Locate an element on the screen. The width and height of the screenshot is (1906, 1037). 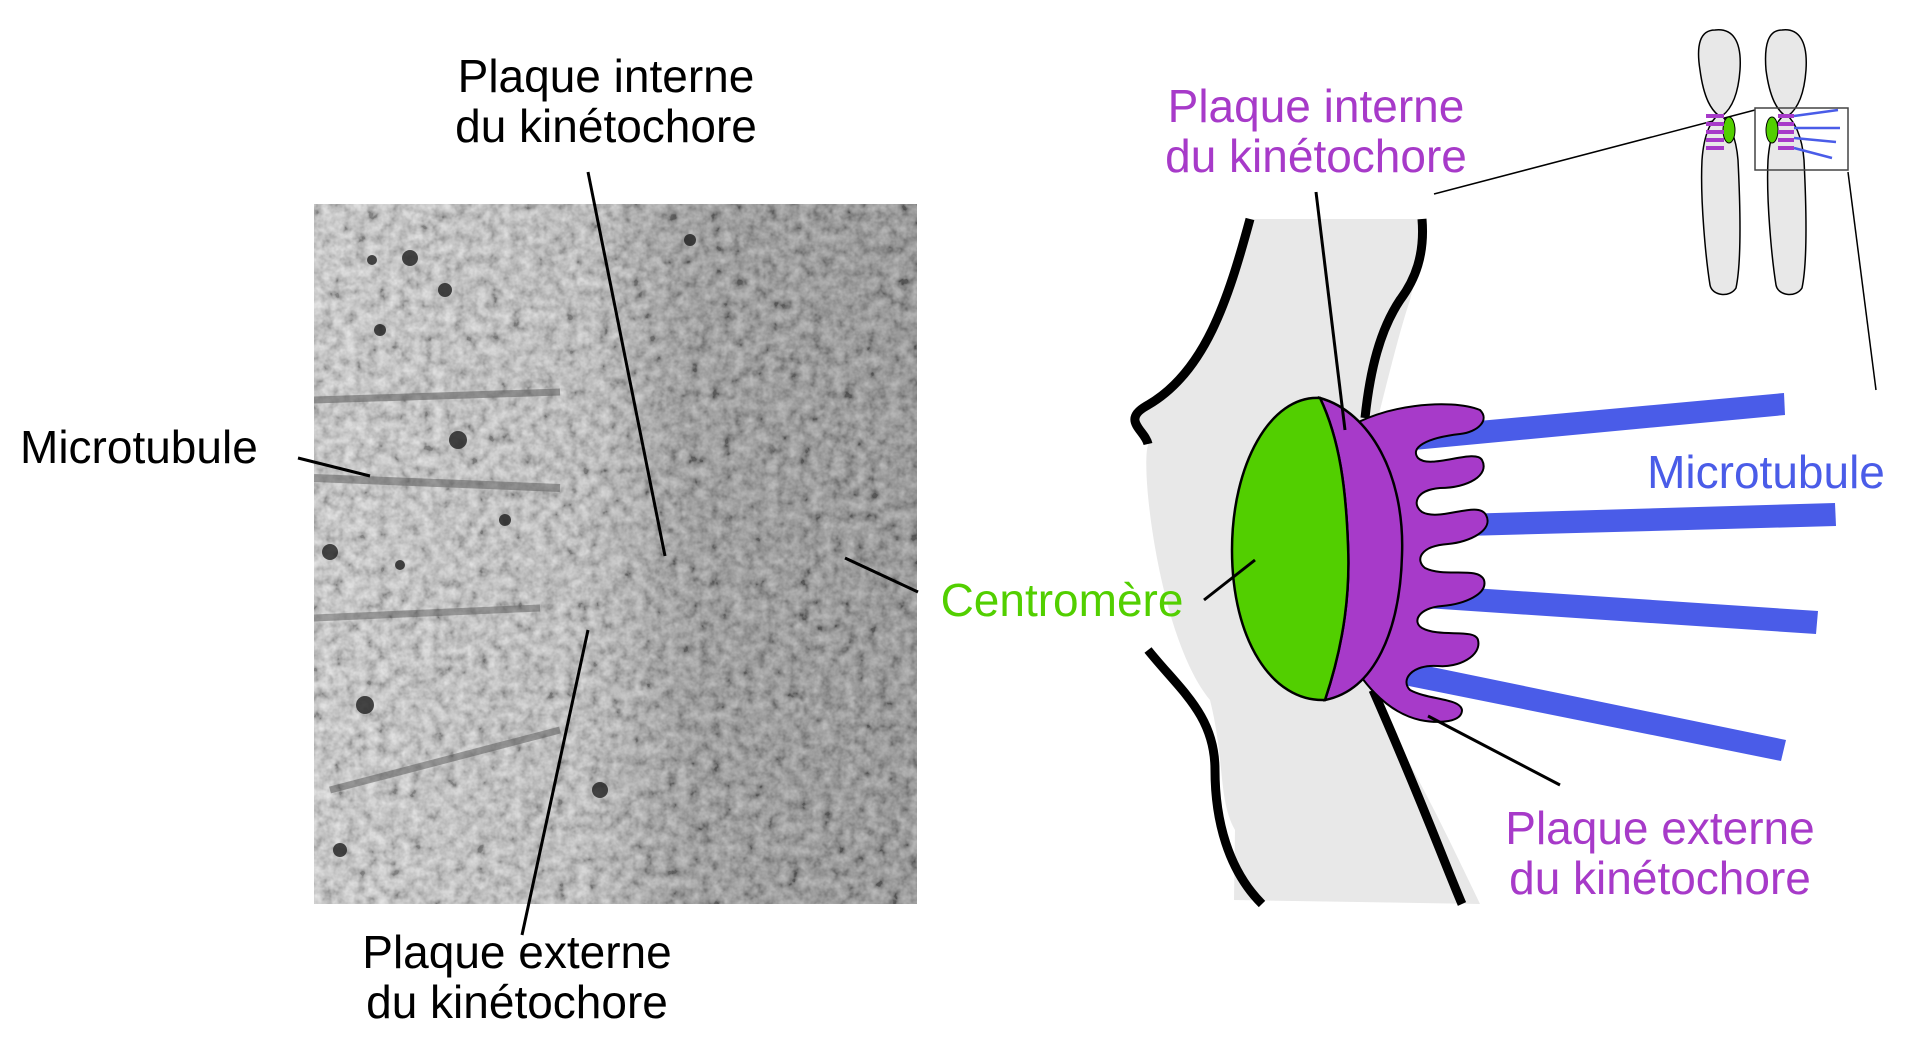
chromosome-outline-right-upper is located at coordinates (1394, 318).